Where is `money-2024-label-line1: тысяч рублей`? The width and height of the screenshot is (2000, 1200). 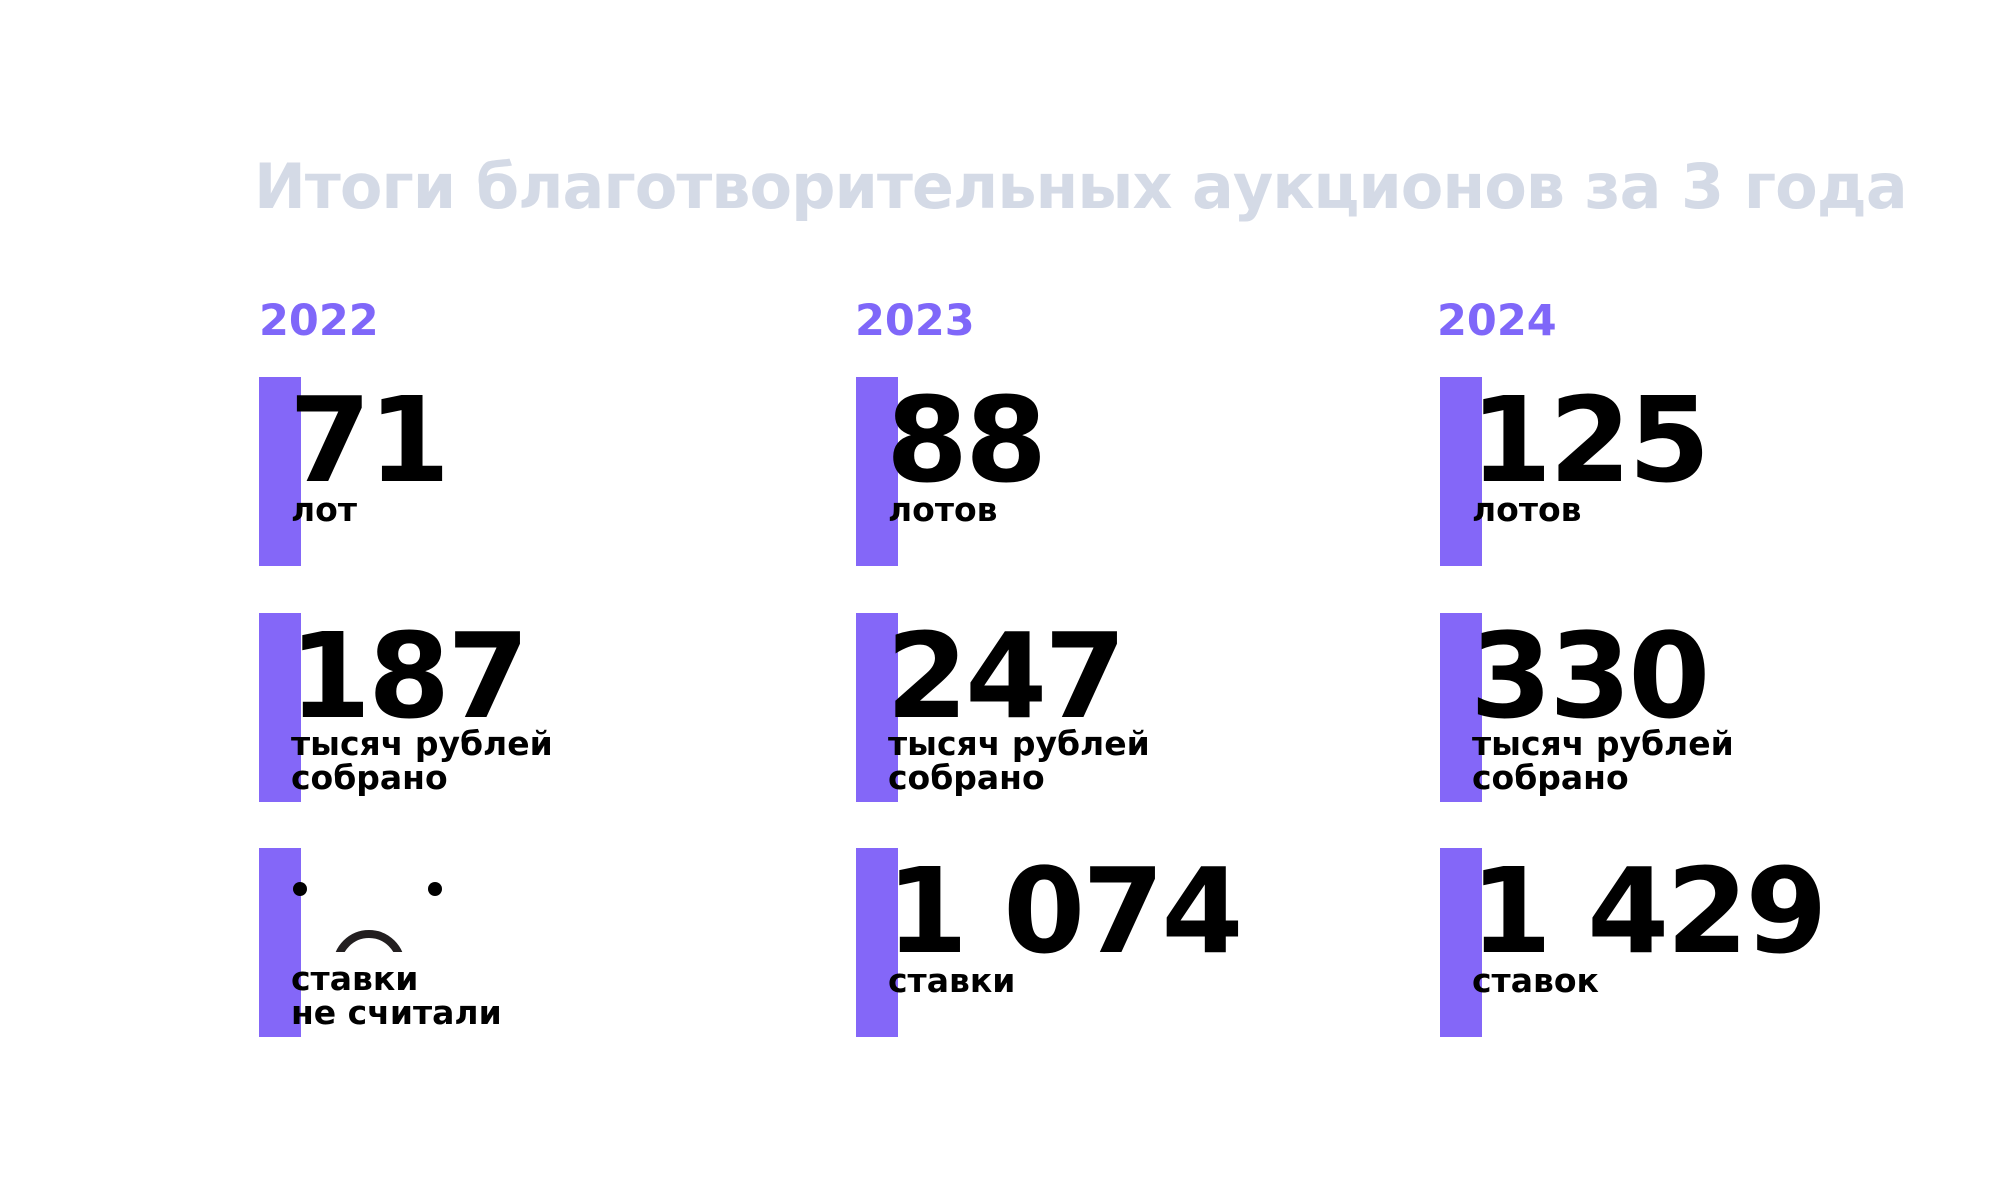
money-2024-label-line1: тысяч рублей is located at coordinates (1603, 743).